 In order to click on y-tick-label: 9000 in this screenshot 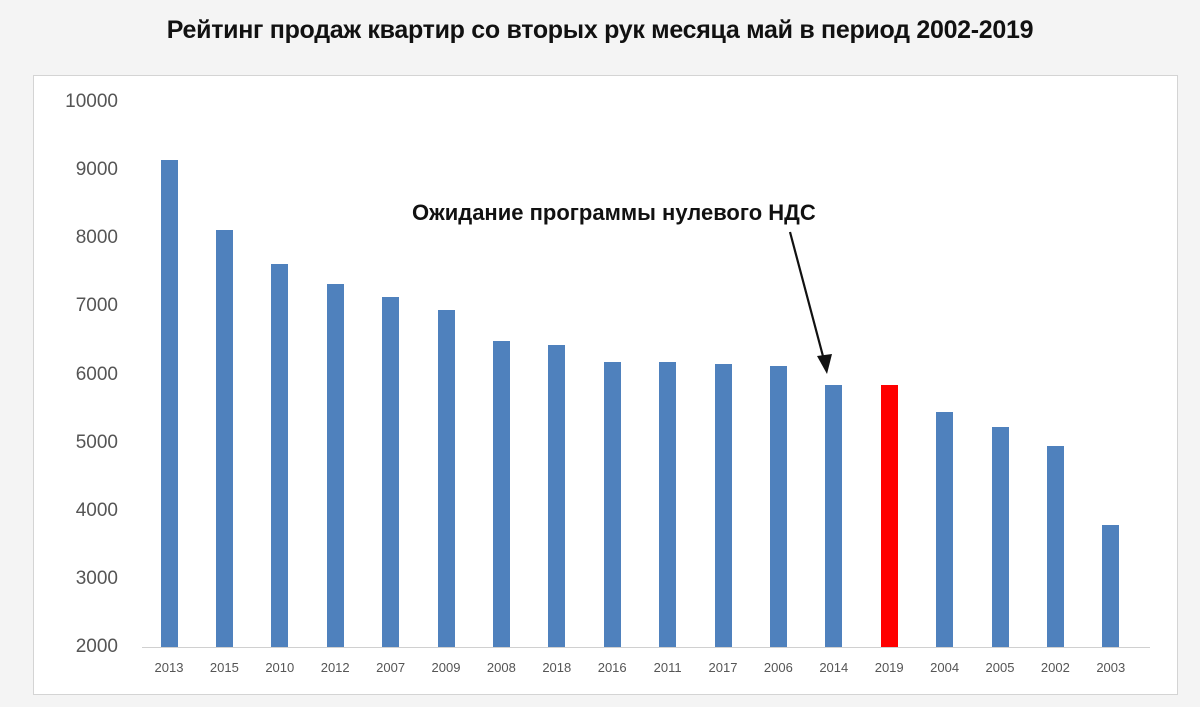, I will do `click(96, 170)`.